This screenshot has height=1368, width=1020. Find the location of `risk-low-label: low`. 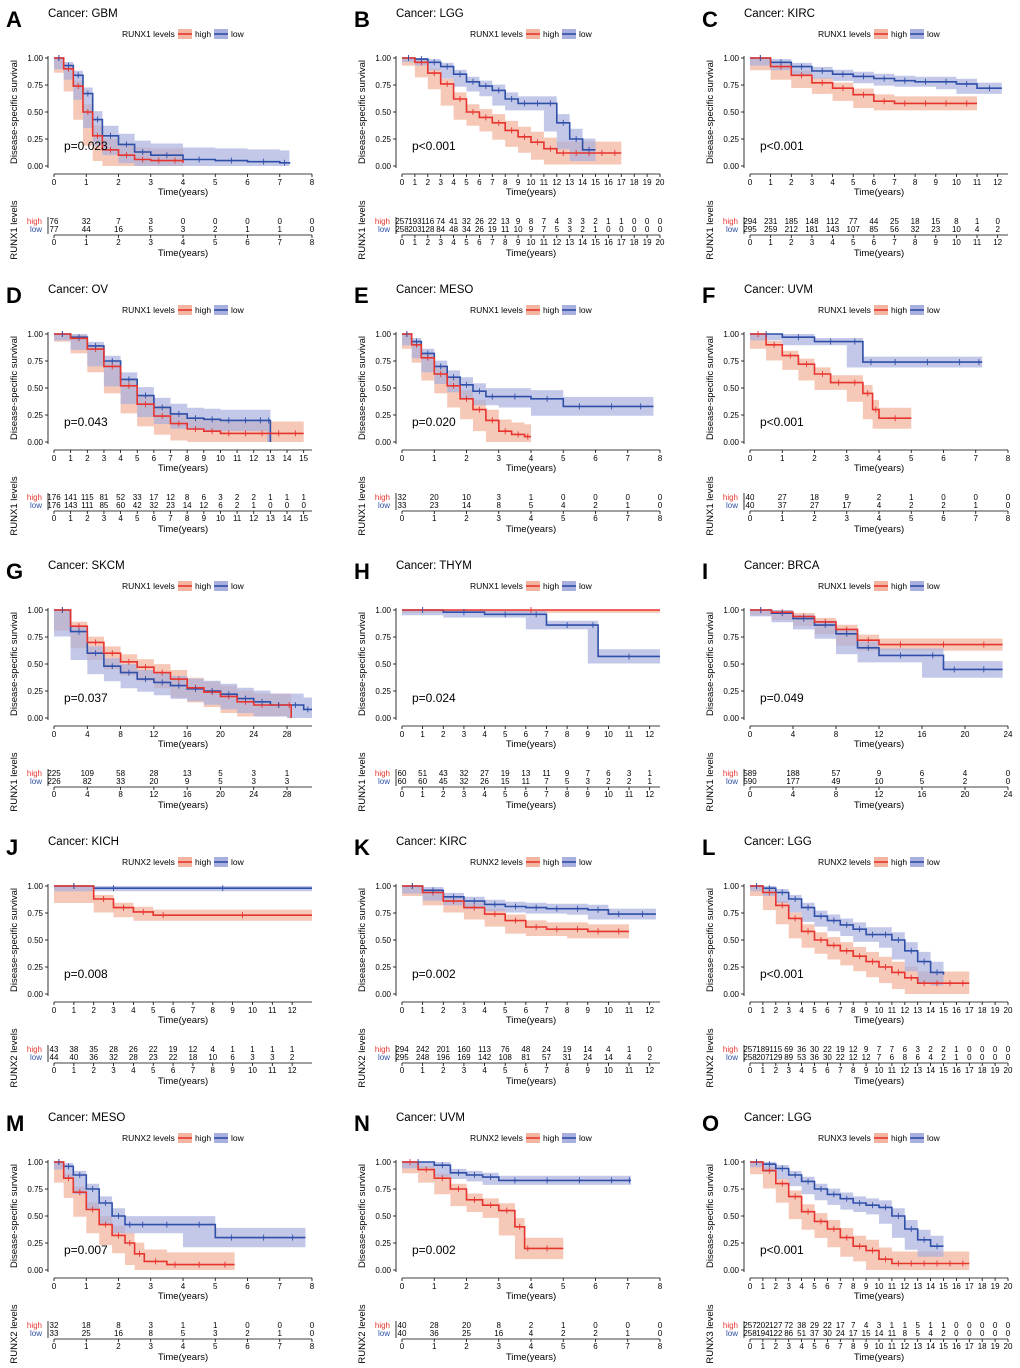

risk-low-label: low is located at coordinates (36, 1333).